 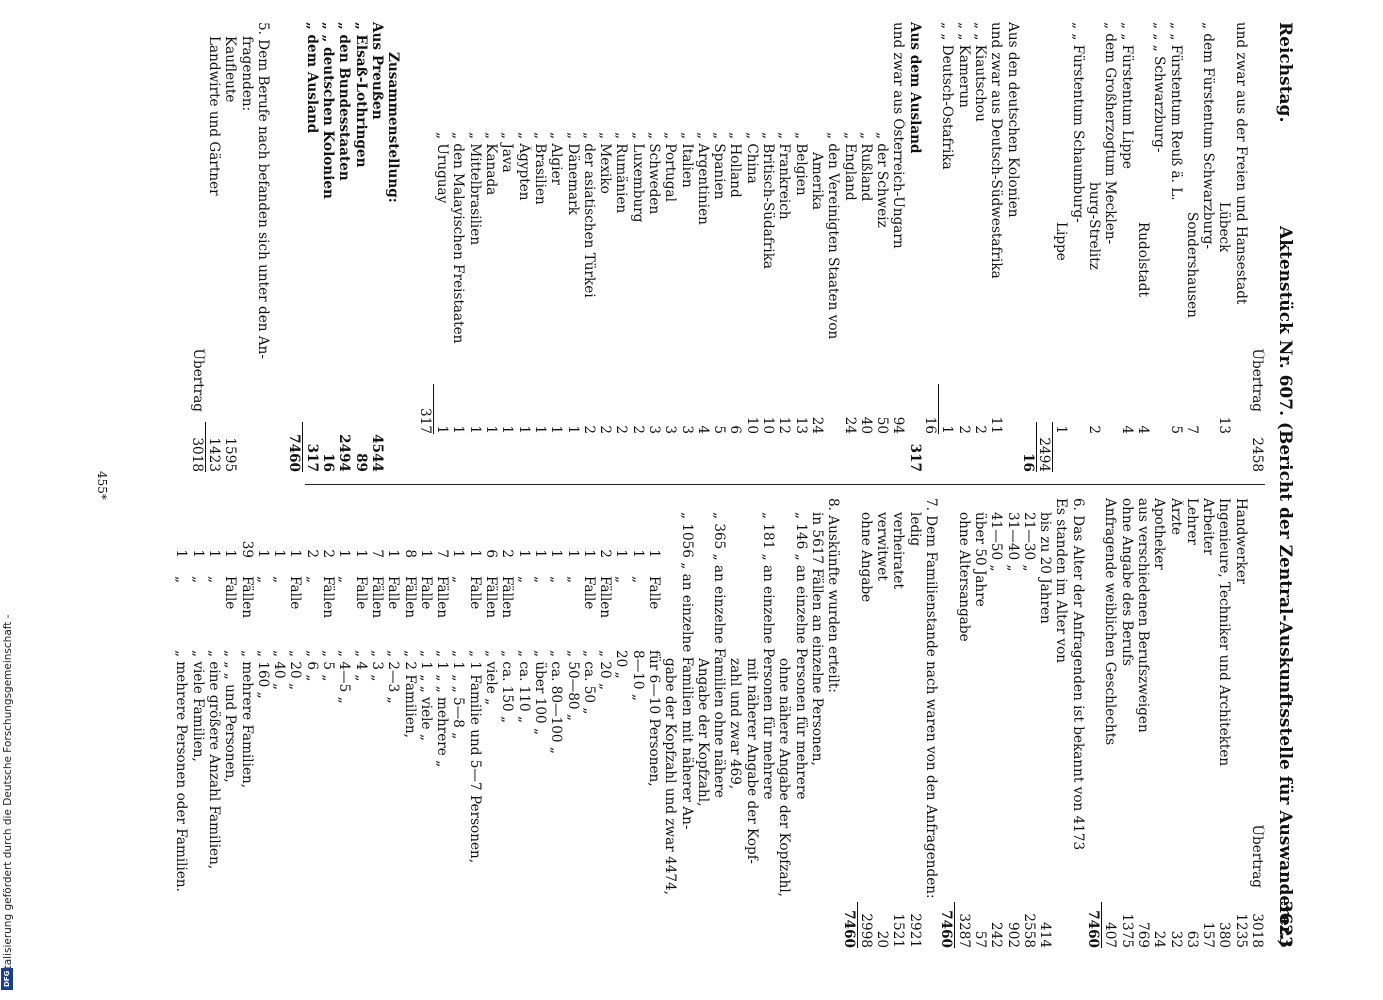 I want to click on row-label: „ Rumänien, so click(x=621, y=173).